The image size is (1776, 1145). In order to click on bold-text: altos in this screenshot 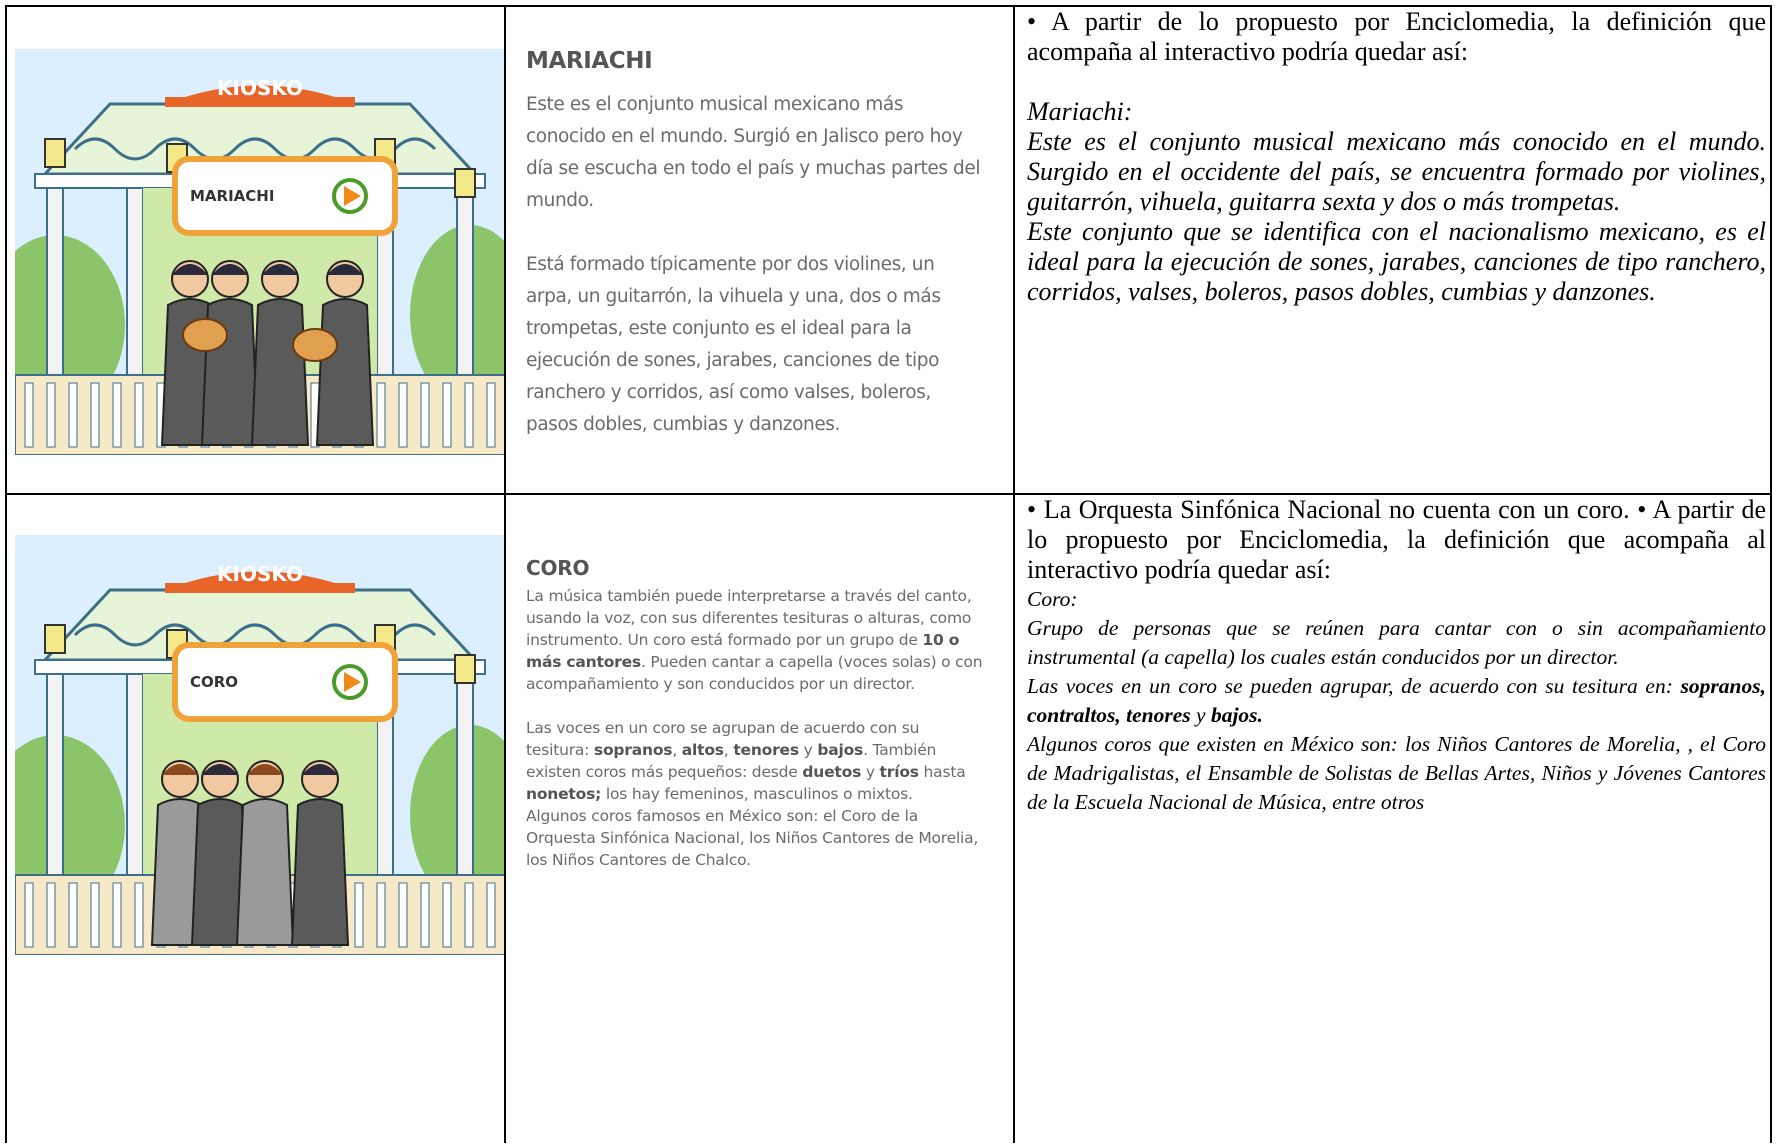, I will do `click(702, 750)`.